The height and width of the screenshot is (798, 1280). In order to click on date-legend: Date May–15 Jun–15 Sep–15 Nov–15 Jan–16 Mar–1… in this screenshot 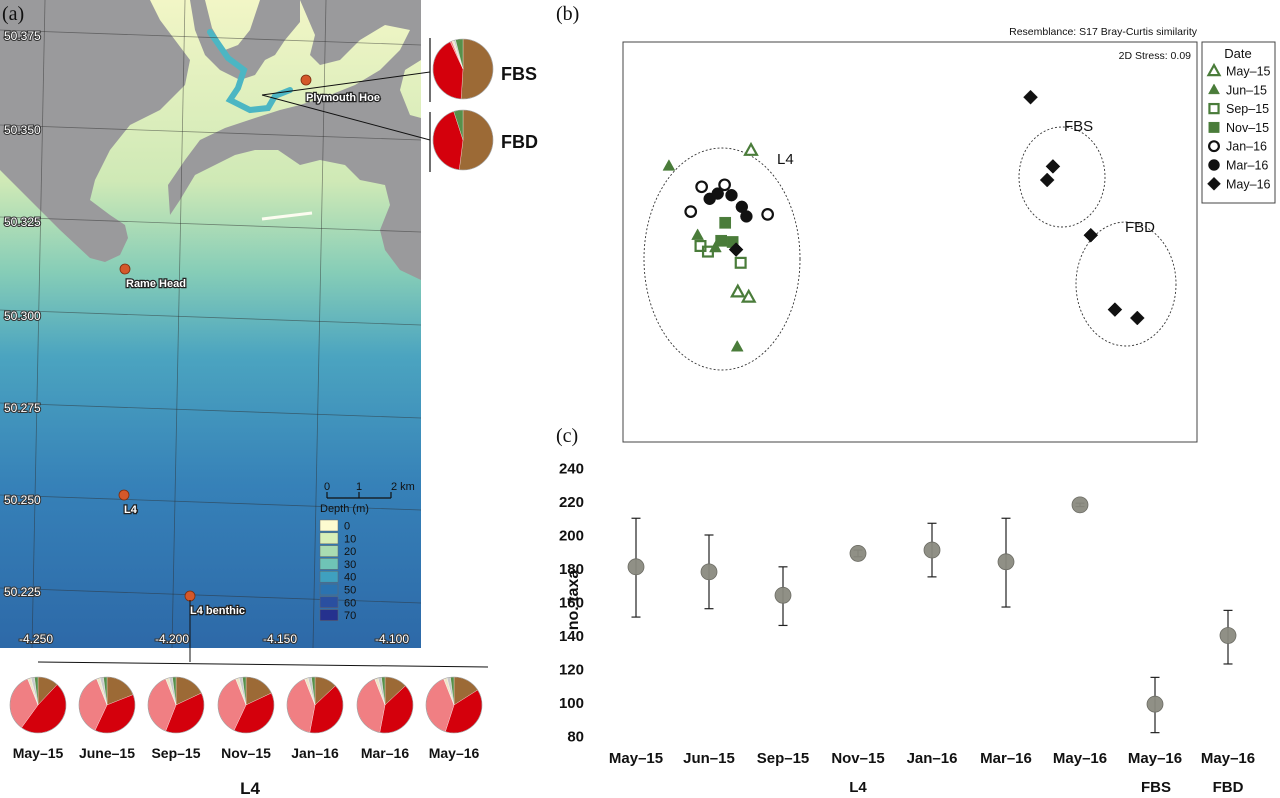, I will do `click(1238, 122)`.